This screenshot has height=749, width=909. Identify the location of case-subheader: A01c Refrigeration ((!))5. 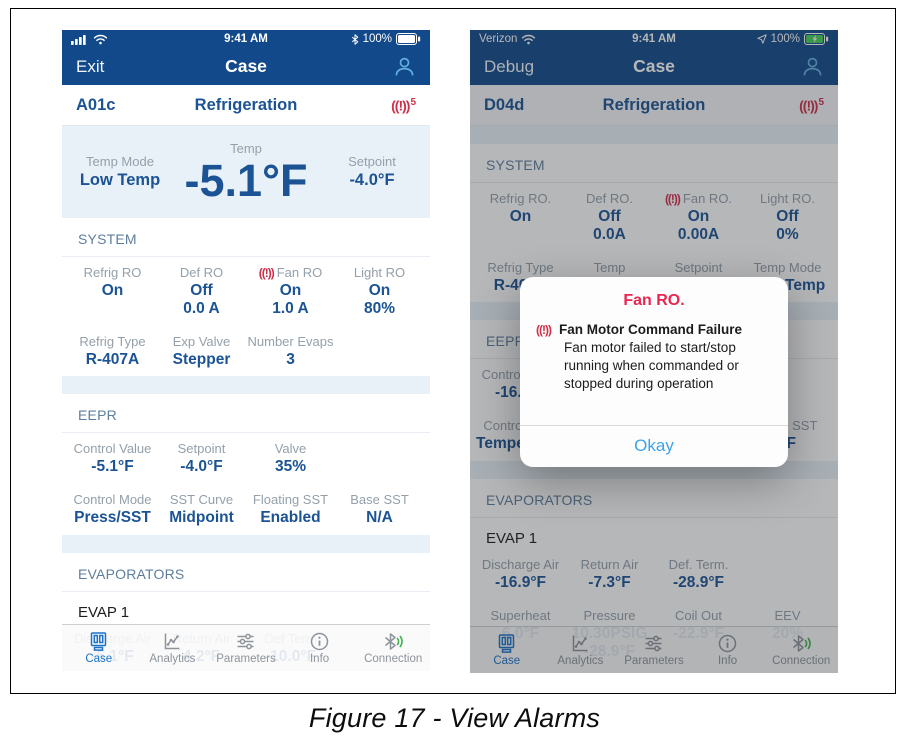
(246, 105).